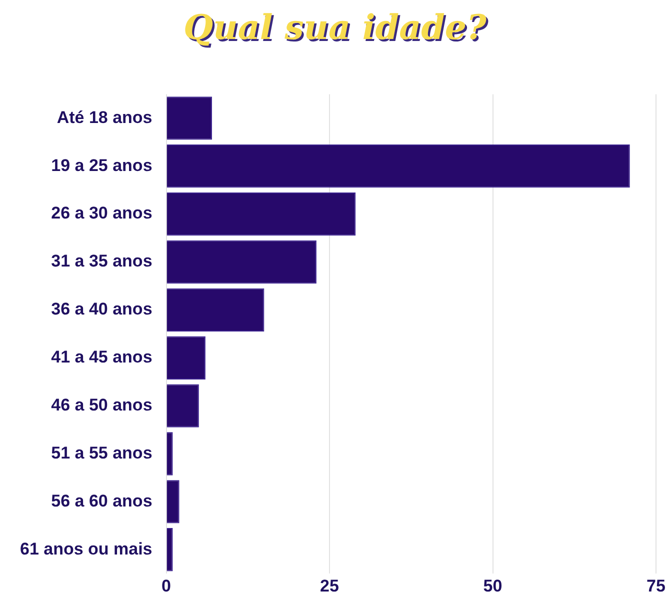  What do you see at coordinates (86, 548) in the screenshot?
I see `y-tick-label: 61 anos ou mais` at bounding box center [86, 548].